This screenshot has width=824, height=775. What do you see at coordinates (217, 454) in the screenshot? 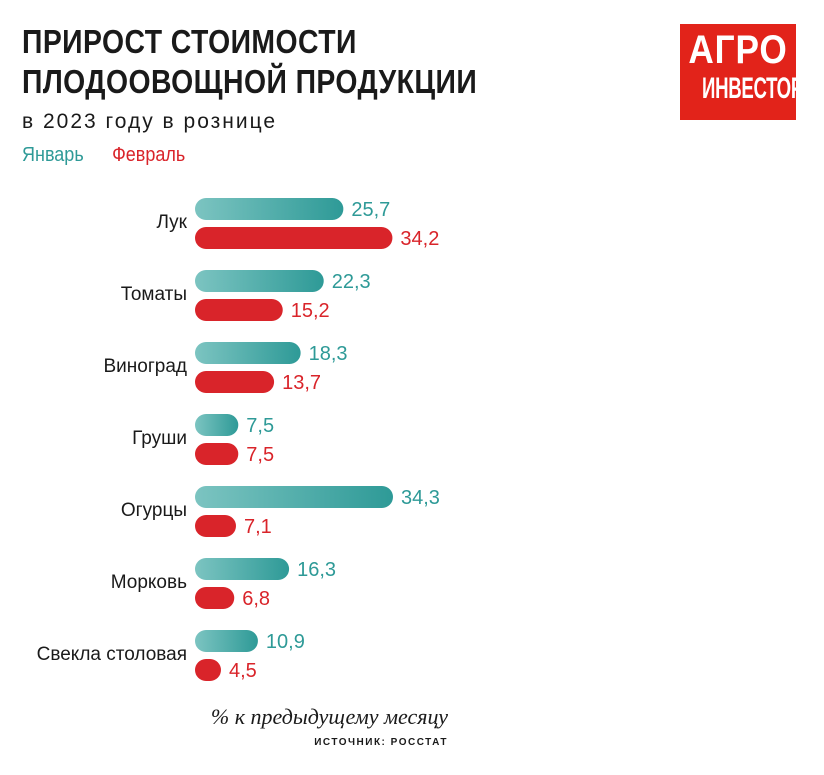
I see `bar-february-груши` at bounding box center [217, 454].